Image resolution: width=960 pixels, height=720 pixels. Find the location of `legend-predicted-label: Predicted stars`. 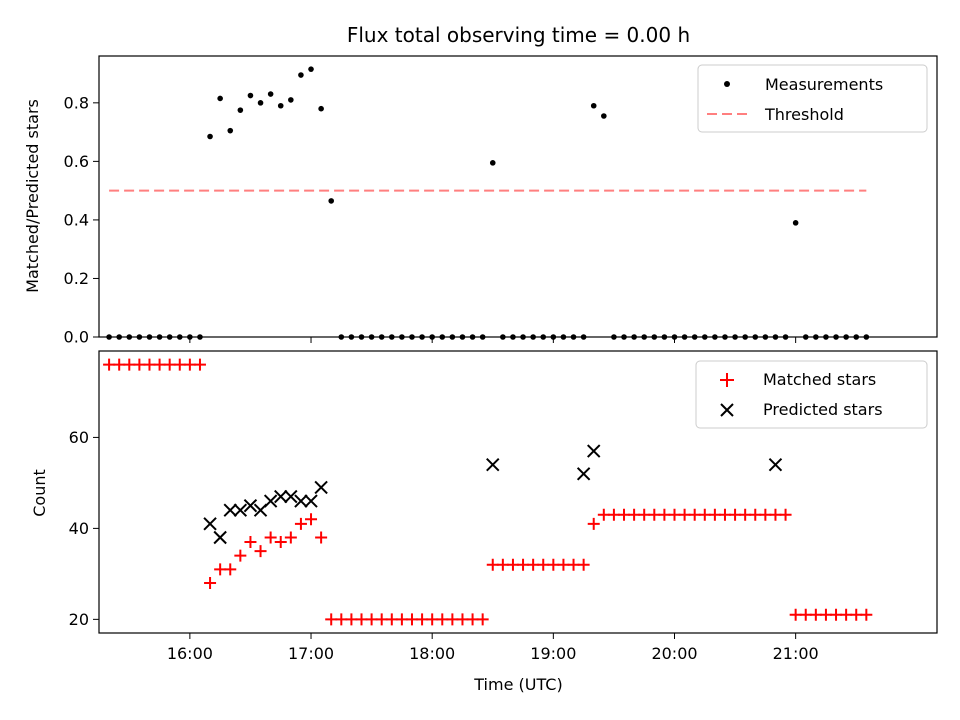

legend-predicted-label: Predicted stars is located at coordinates (823, 409).